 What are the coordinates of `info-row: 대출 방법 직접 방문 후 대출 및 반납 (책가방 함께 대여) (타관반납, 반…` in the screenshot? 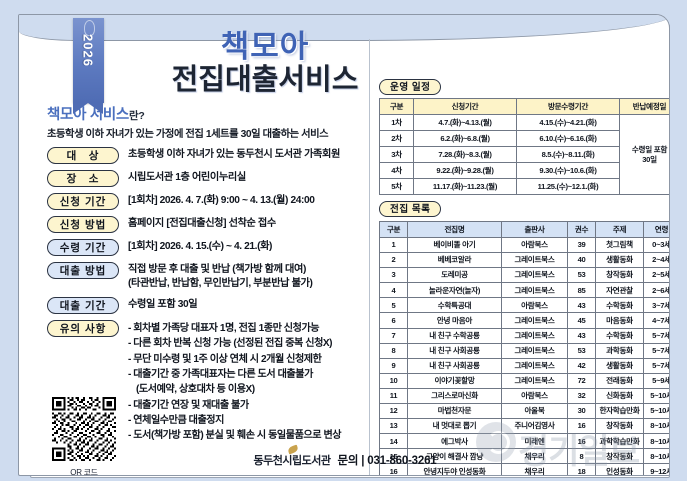 It's located at (206, 276).